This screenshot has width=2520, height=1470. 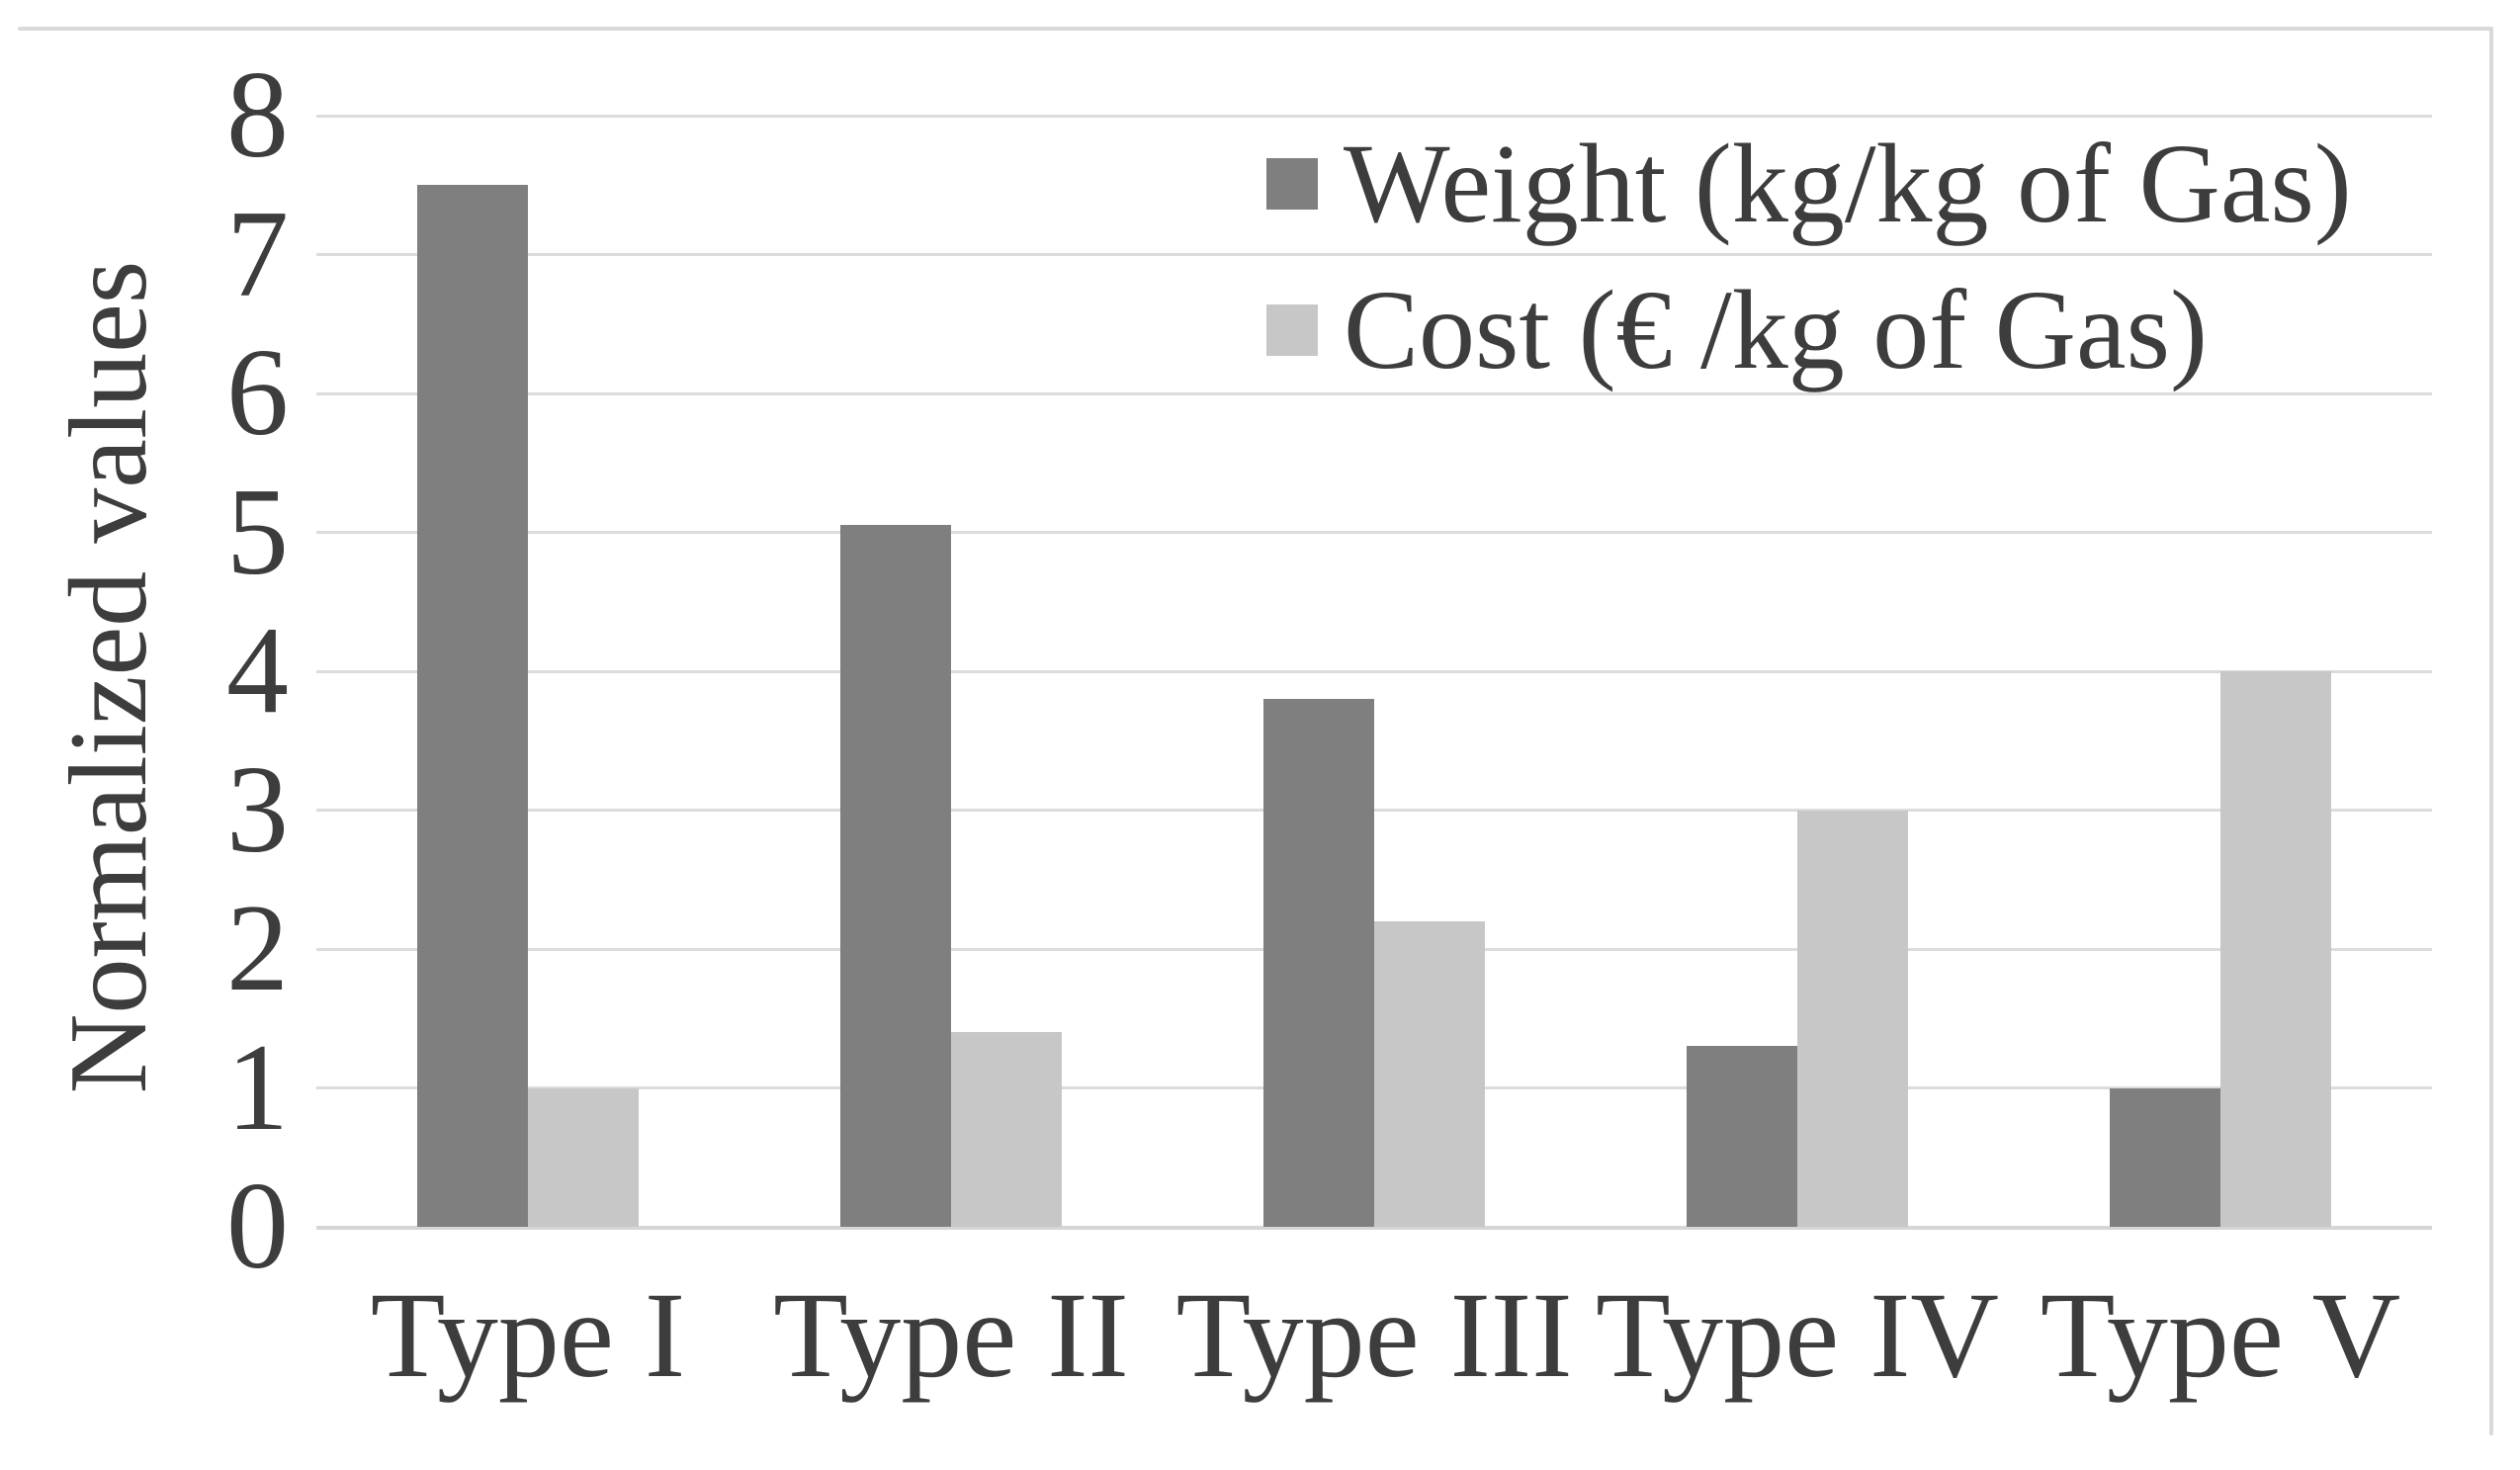 I want to click on legend-label-cost: Cost (€ /kg of Gas), so click(x=1776, y=329).